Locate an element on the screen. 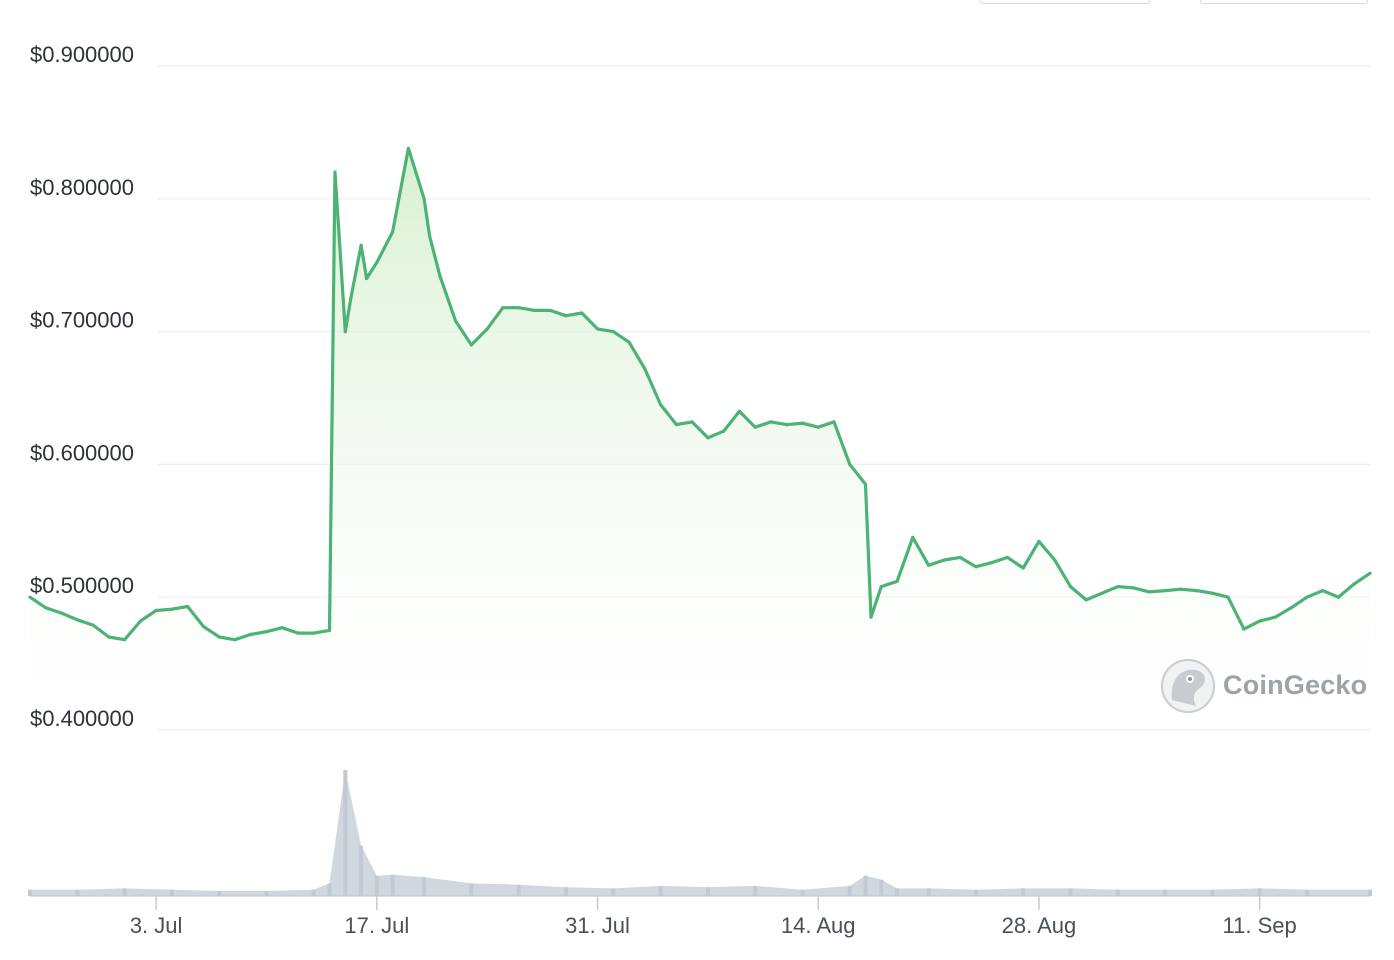 The width and height of the screenshot is (1394, 960). watermark-text: CoinGecko is located at coordinates (1295, 685).